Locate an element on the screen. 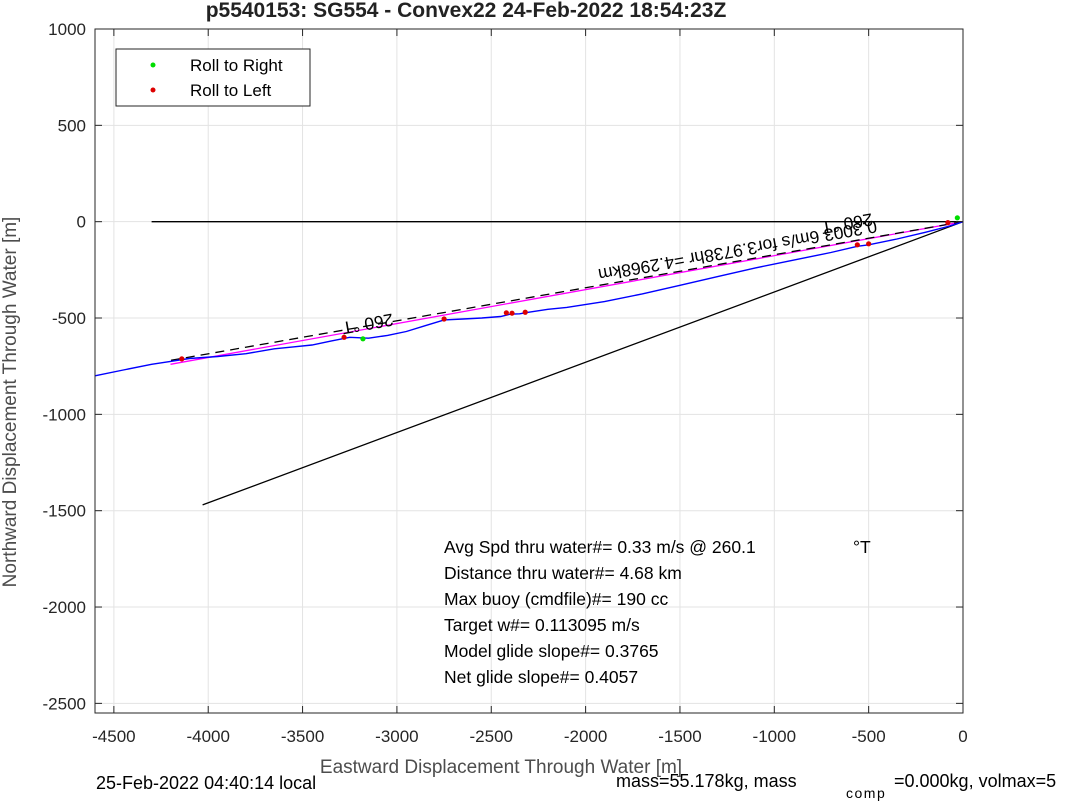 The width and height of the screenshot is (1070, 801). x-tick-label: -4500 is located at coordinates (113, 736).